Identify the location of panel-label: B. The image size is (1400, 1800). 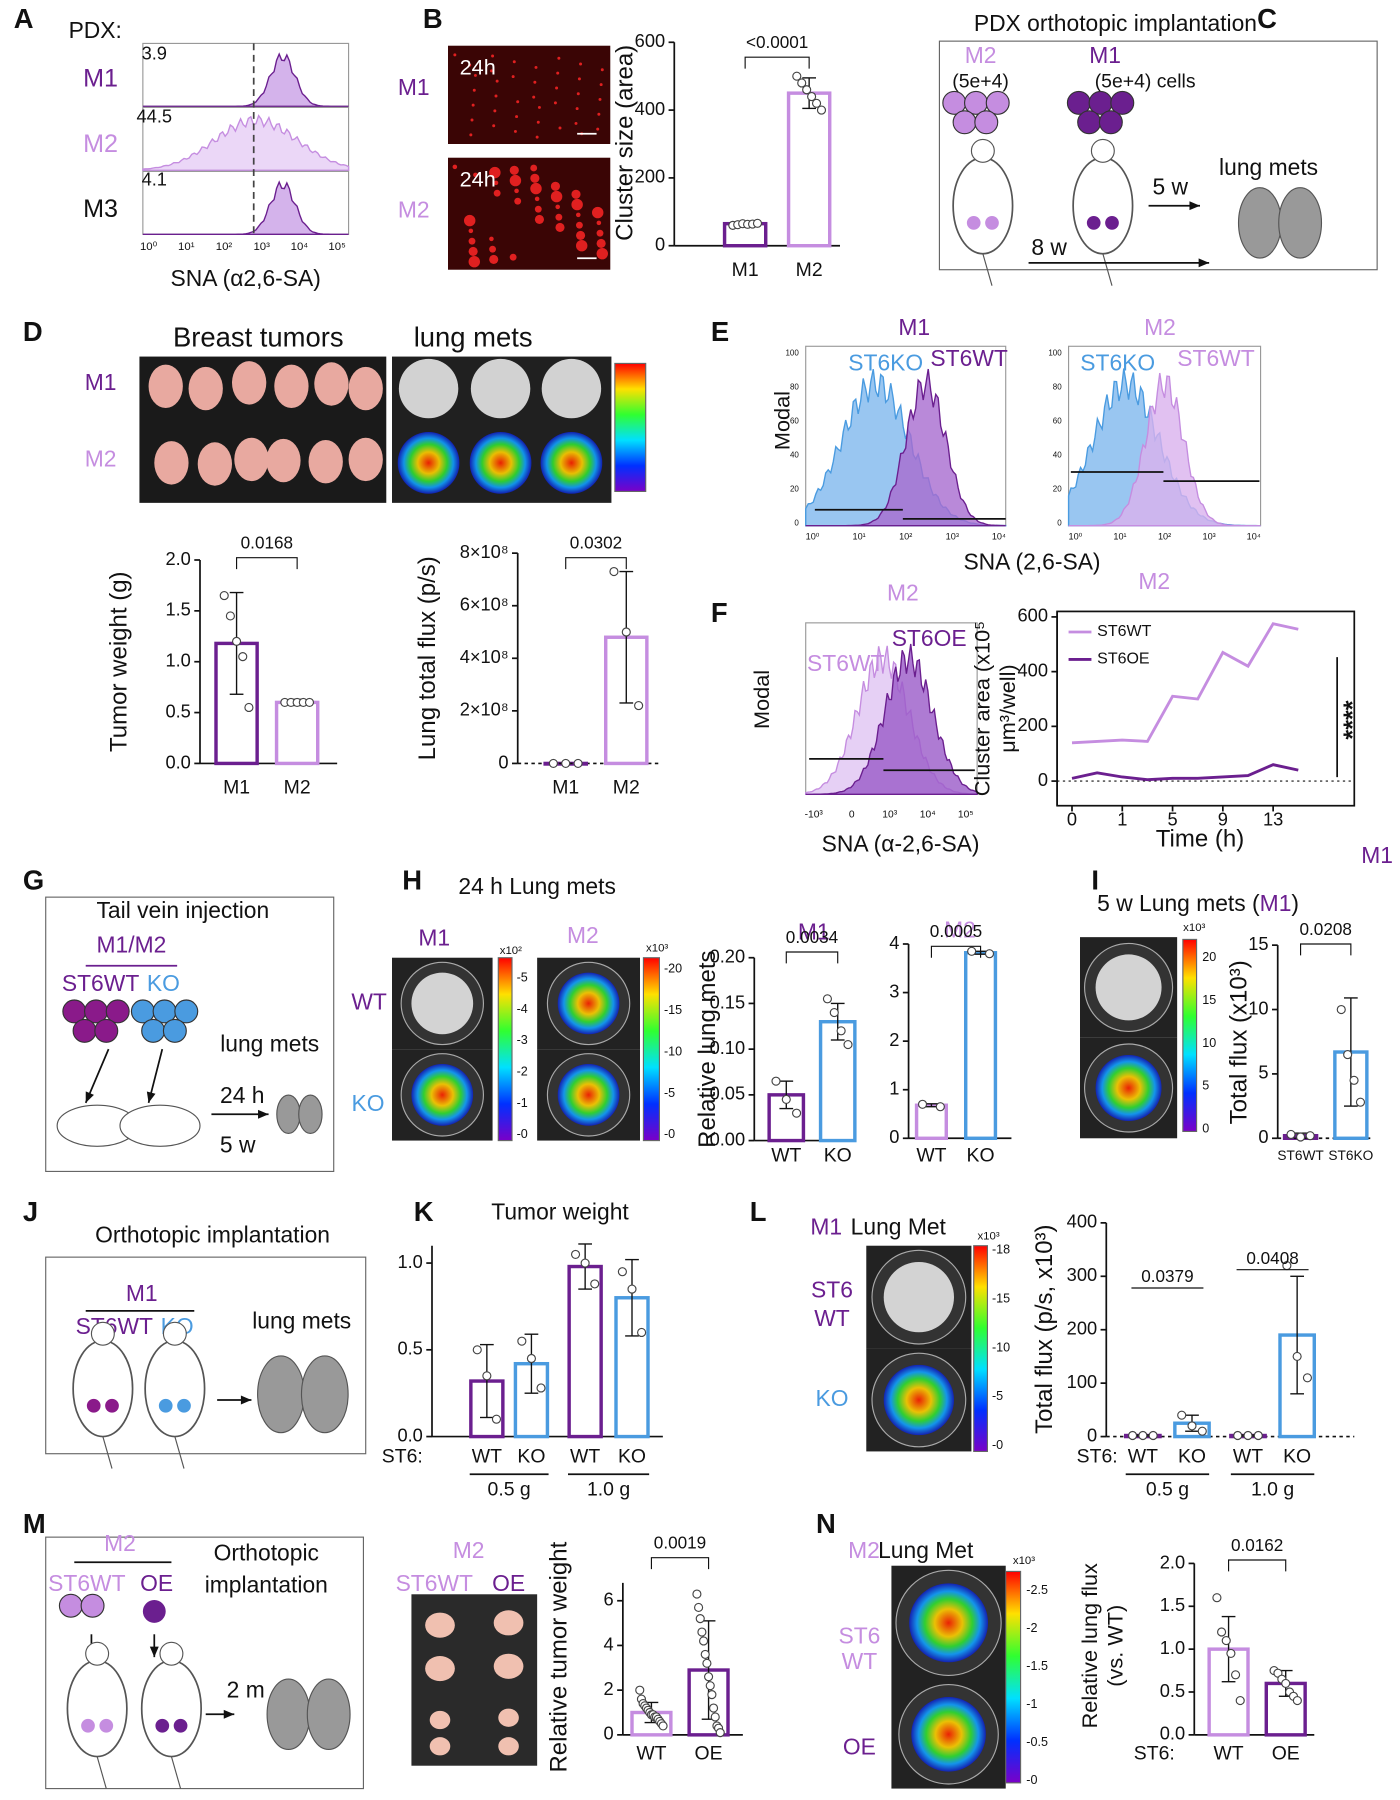
(433, 18).